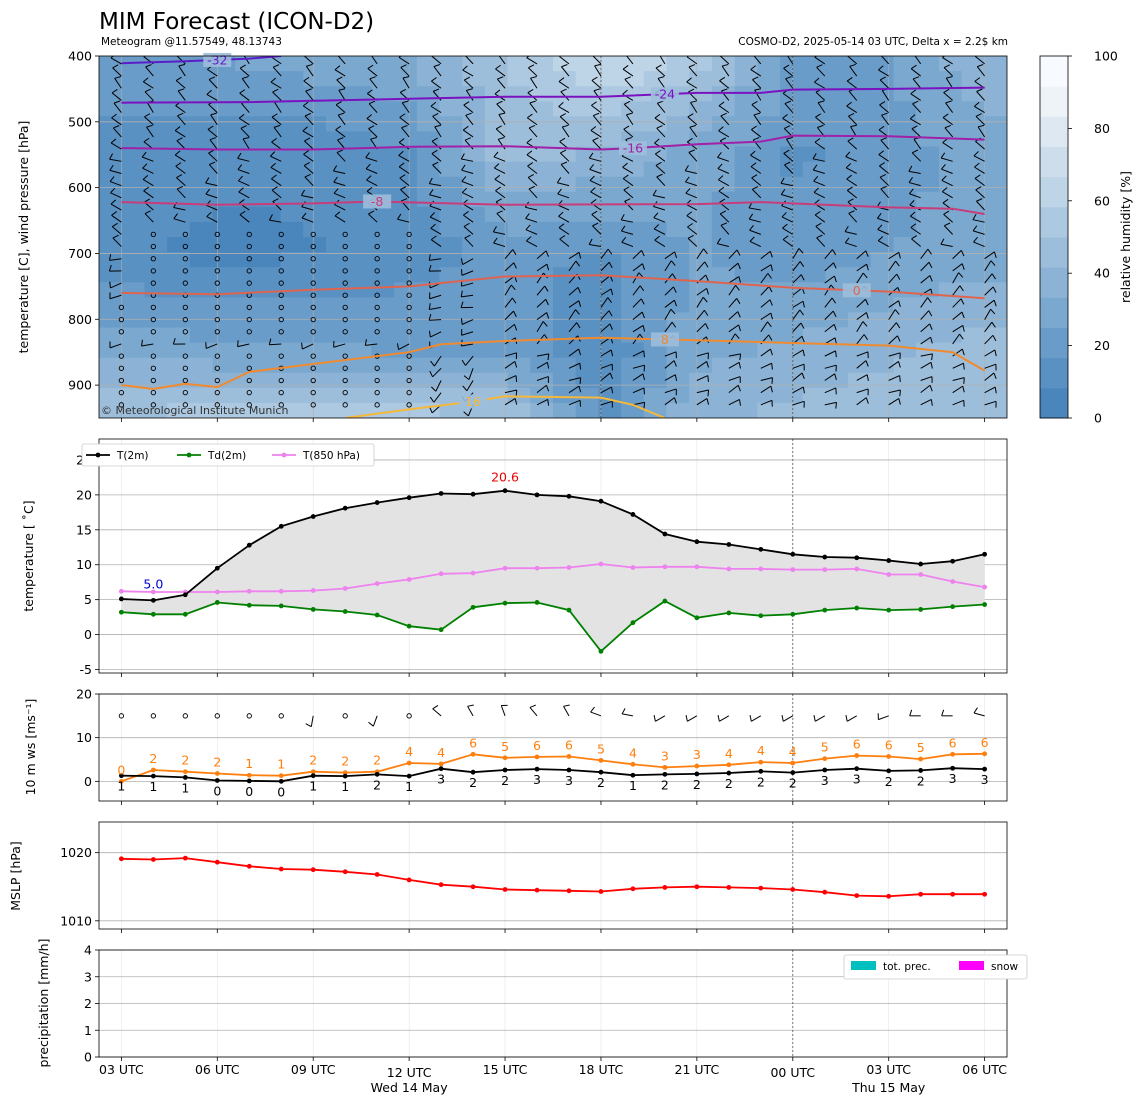 The width and height of the screenshot is (1148, 1105). Describe the element at coordinates (1054, 237) in the screenshot. I see `colorbar-frame` at that location.